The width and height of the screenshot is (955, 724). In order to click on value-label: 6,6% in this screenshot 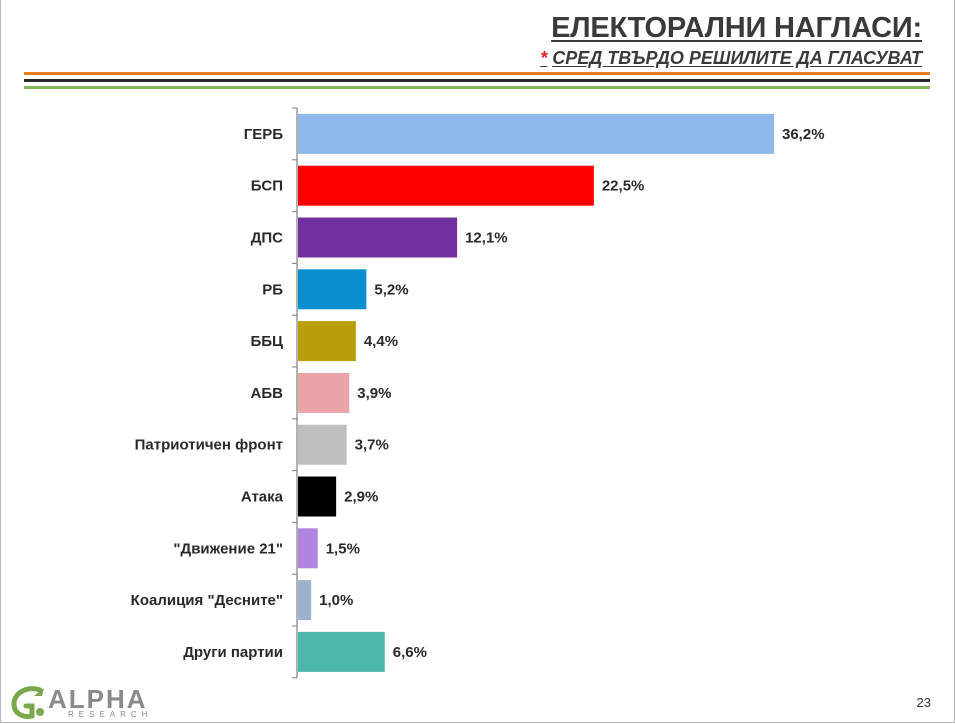, I will do `click(410, 652)`.